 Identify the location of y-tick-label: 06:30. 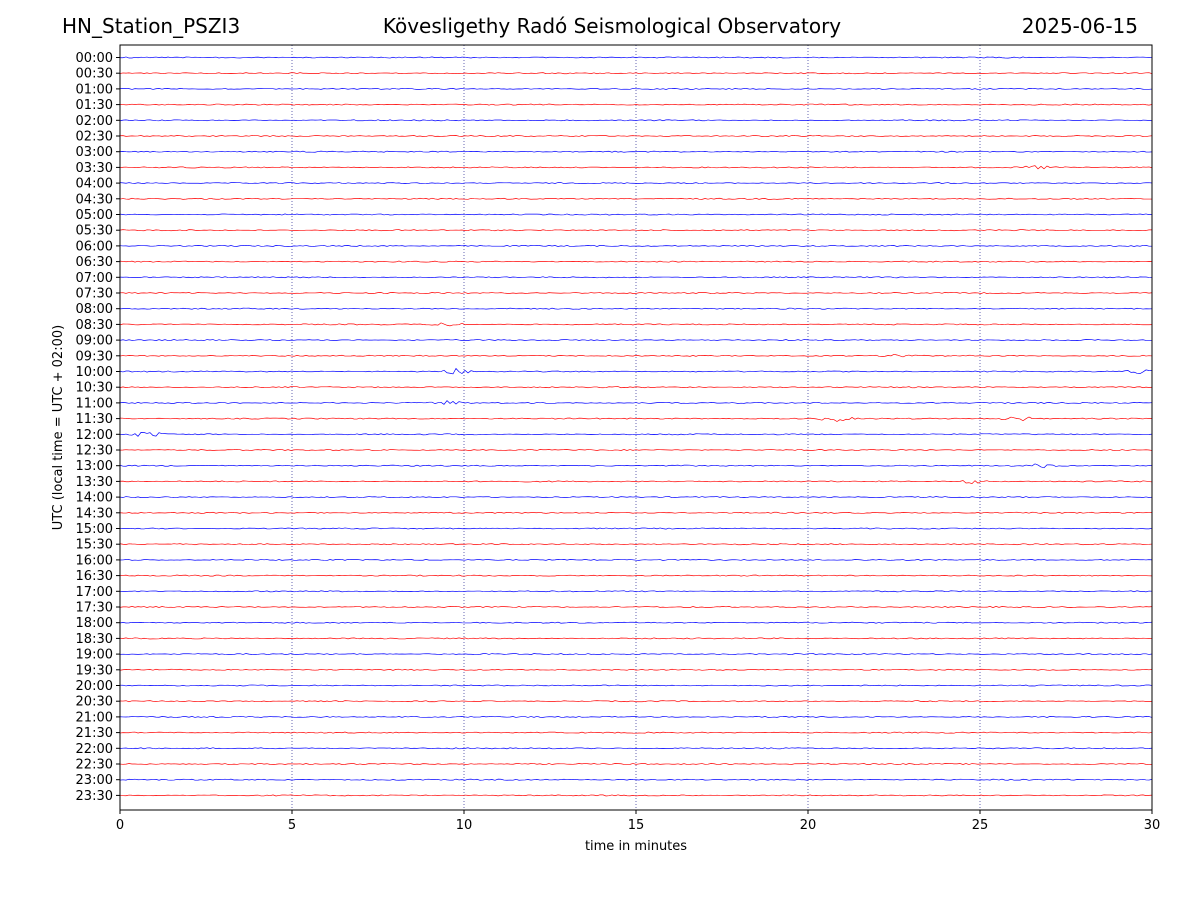
(94, 262).